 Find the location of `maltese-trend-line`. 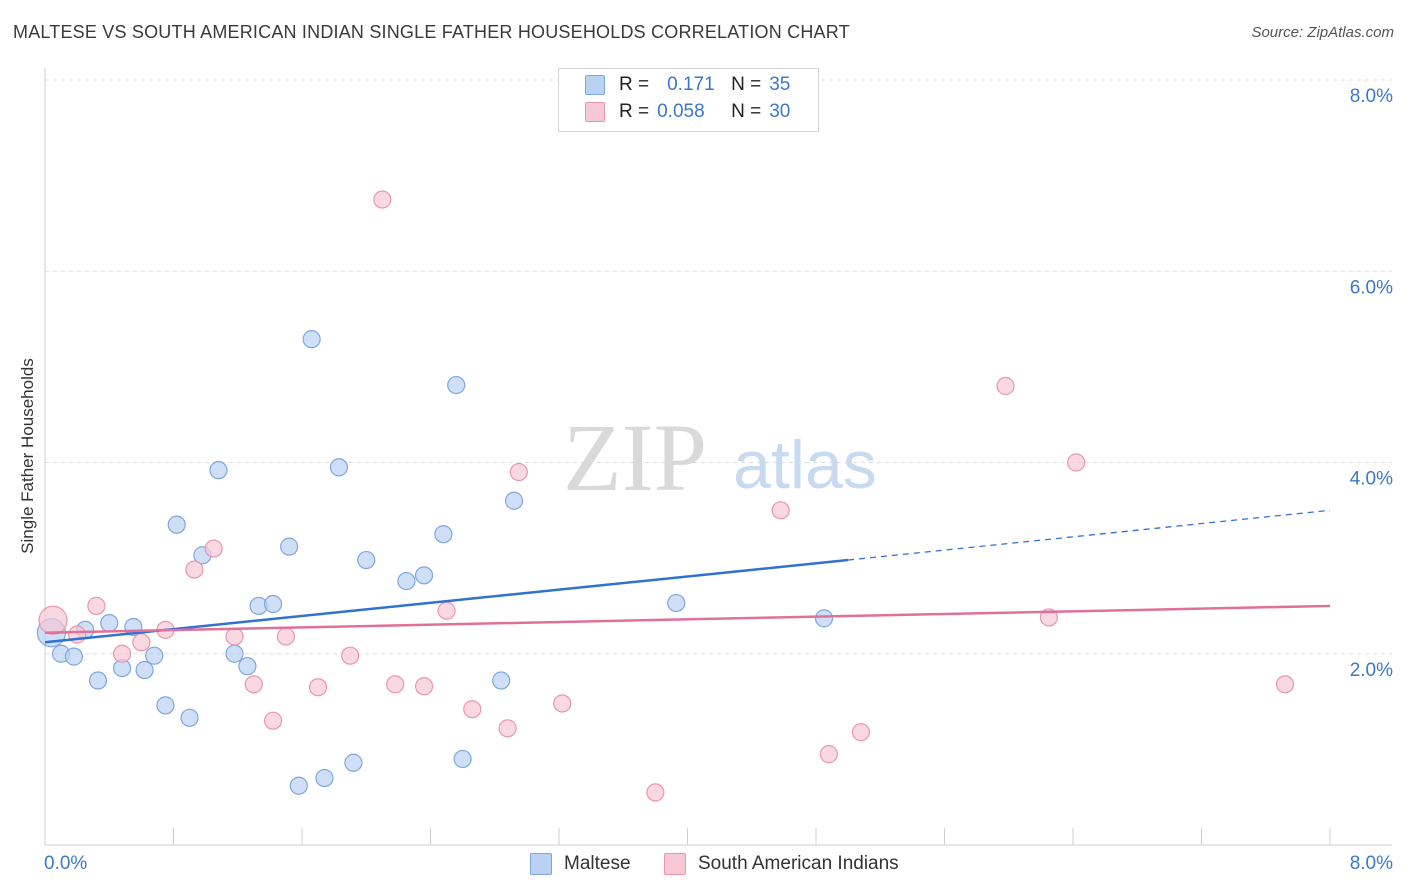

maltese-trend-line is located at coordinates (446, 601).